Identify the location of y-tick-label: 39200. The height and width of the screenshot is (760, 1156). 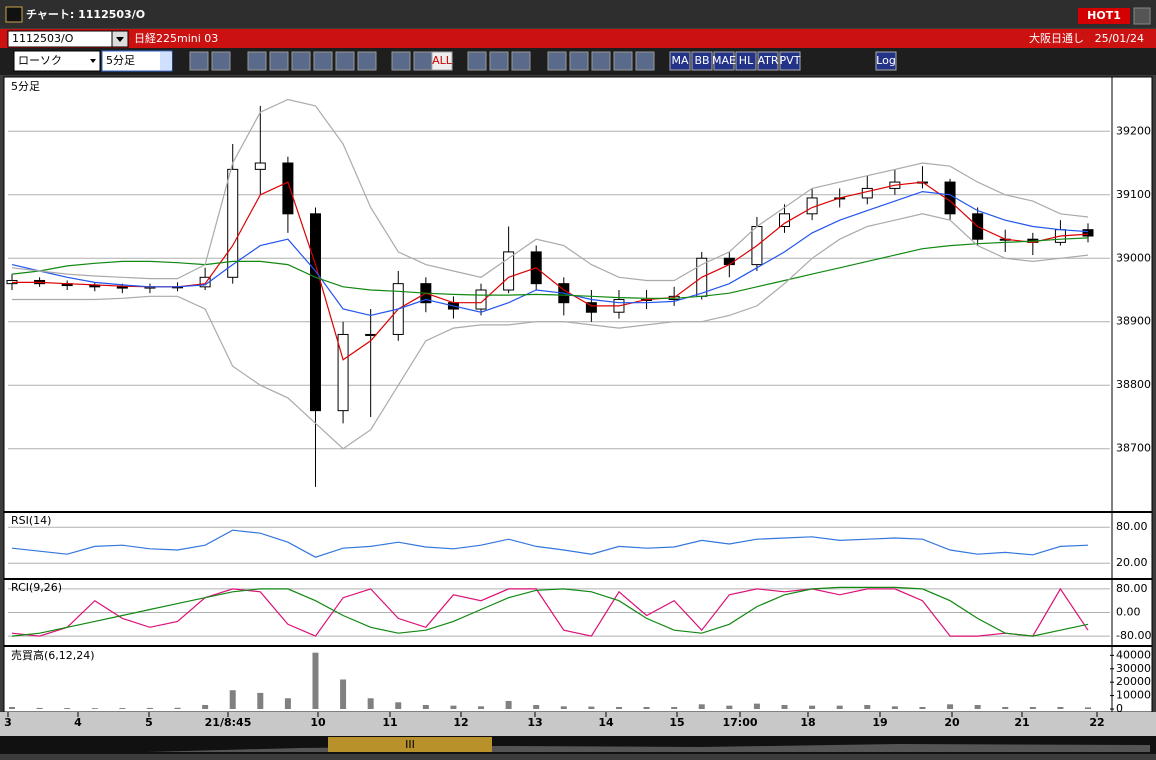
(1133, 130).